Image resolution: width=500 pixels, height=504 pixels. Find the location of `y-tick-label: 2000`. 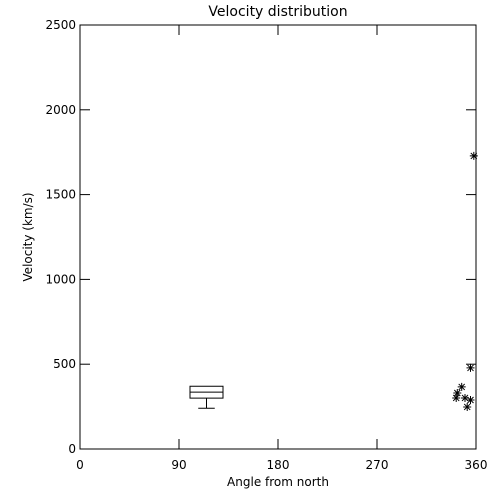

y-tick-label: 2000 is located at coordinates (60, 110).